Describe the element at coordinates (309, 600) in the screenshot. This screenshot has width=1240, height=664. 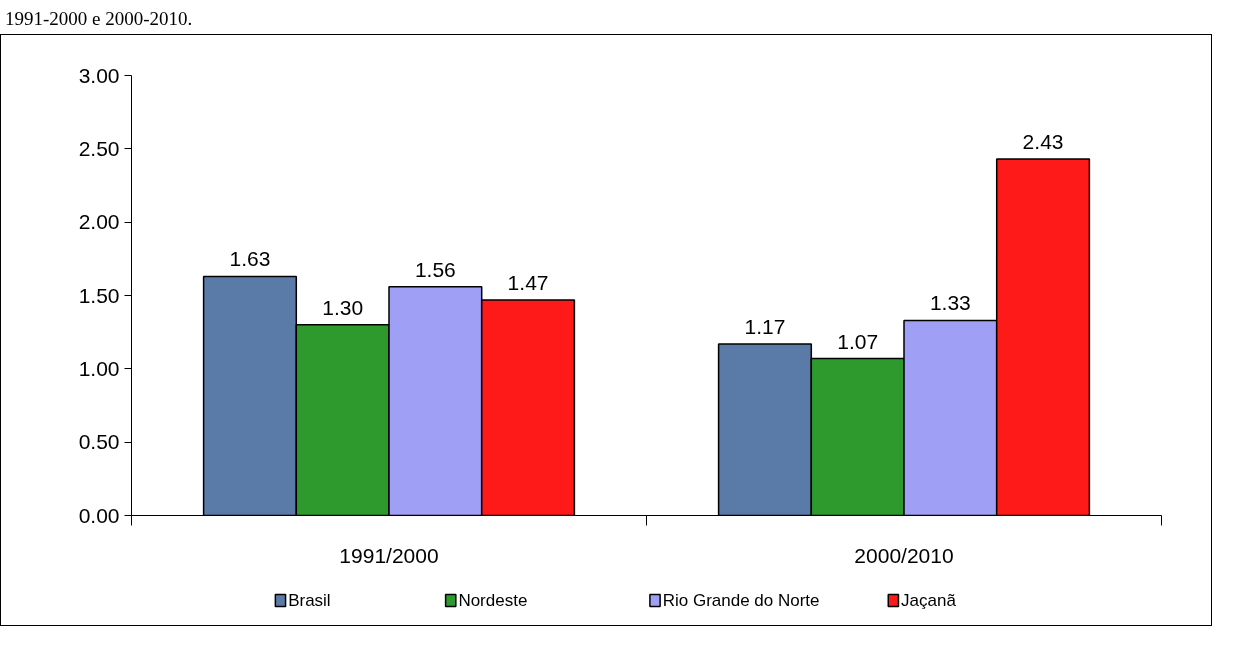
I see `legend-label: Brasil` at that location.